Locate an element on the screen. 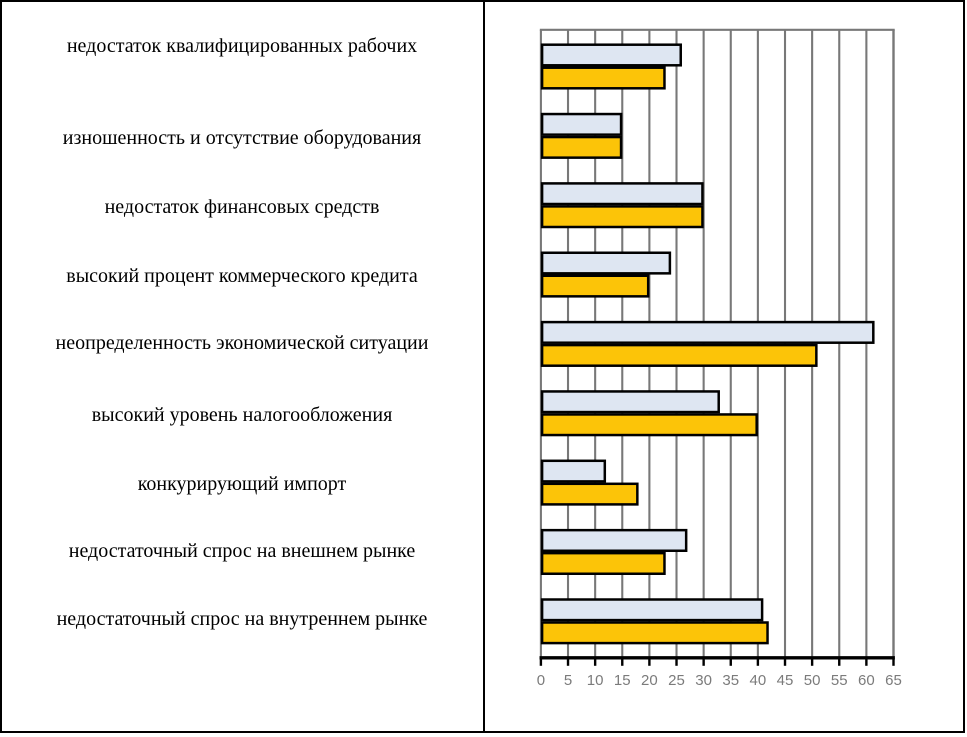 The image size is (967, 737). svg-text: 40 is located at coordinates (758, 680).